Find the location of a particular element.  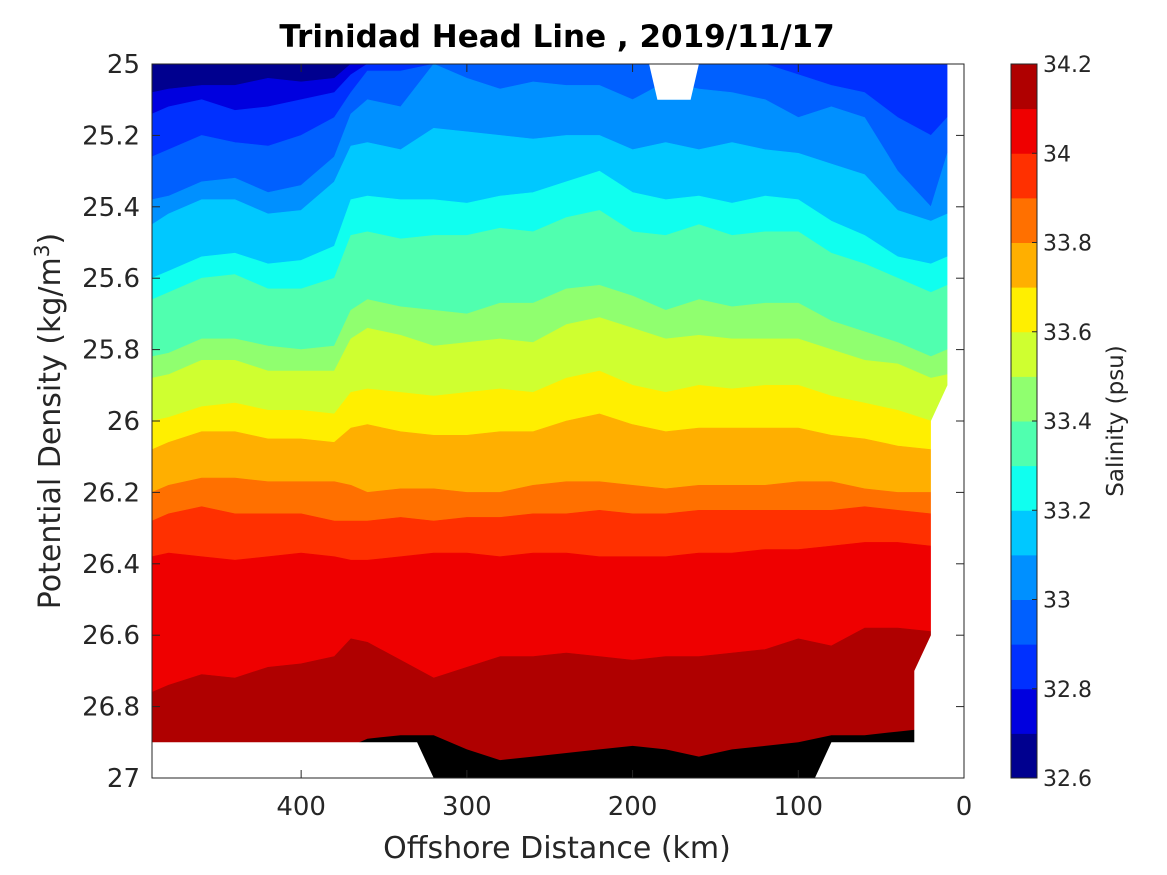

colorbar-swatch-33.3 is located at coordinates (1024, 444).